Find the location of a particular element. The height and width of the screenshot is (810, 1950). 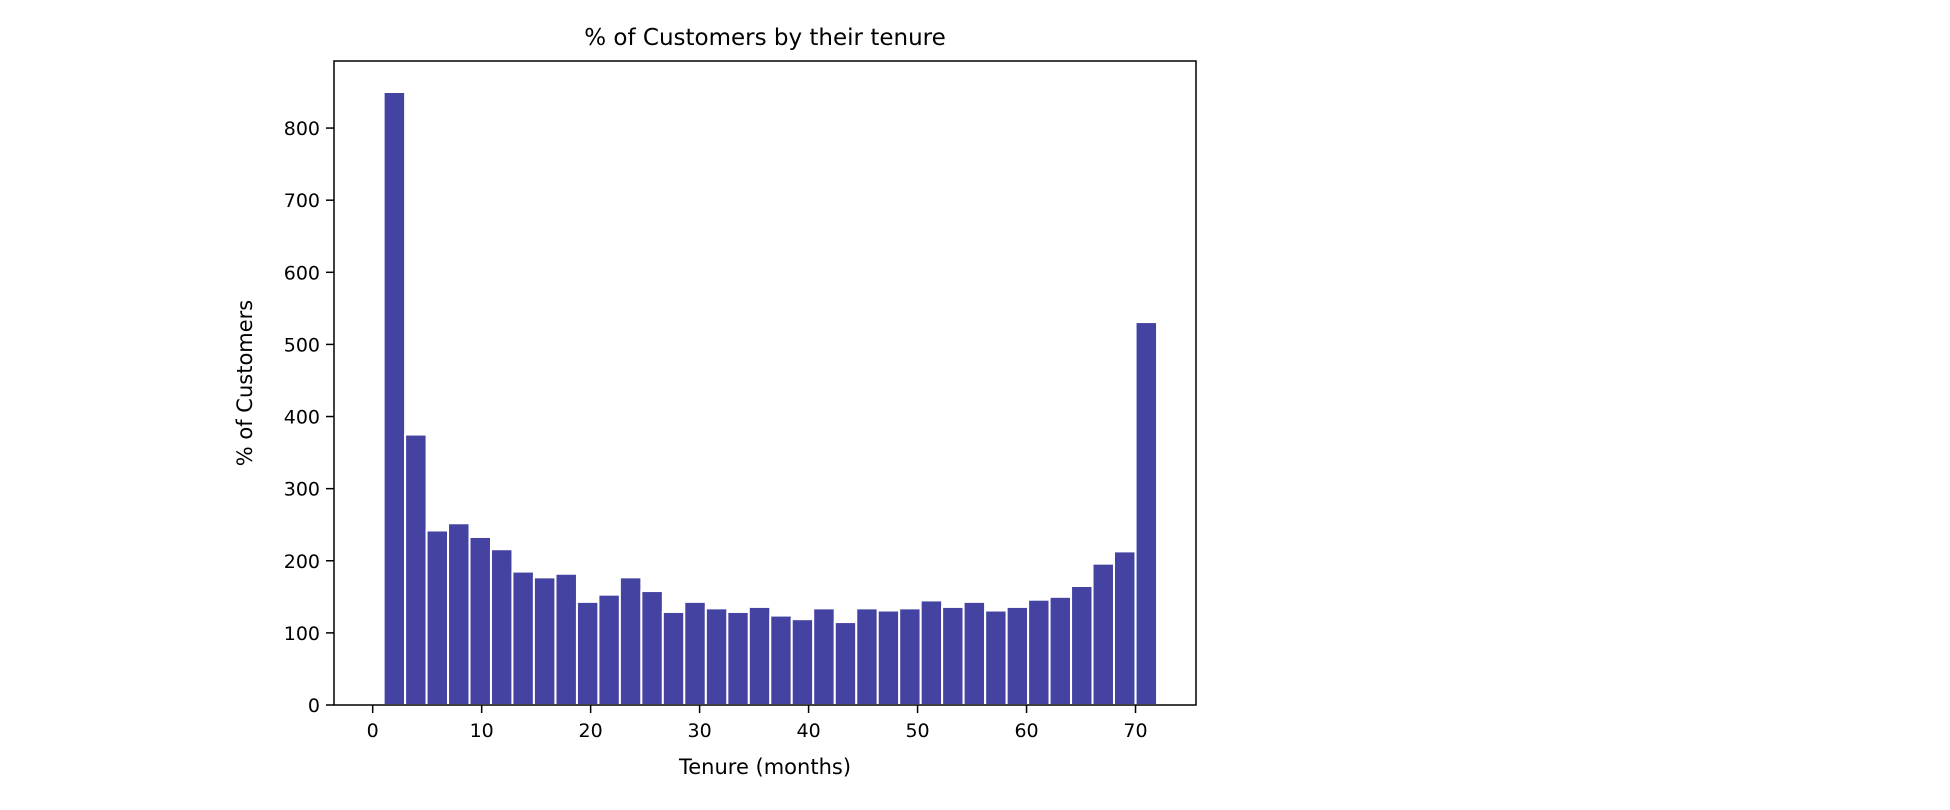

y-tick-label: 0 is located at coordinates (314, 706).